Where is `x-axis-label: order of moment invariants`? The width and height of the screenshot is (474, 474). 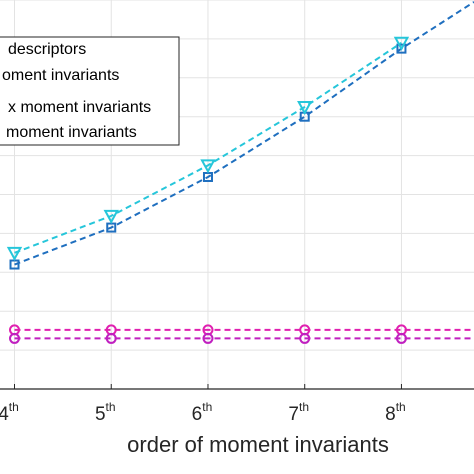
x-axis-label: order of moment invariants is located at coordinates (258, 444).